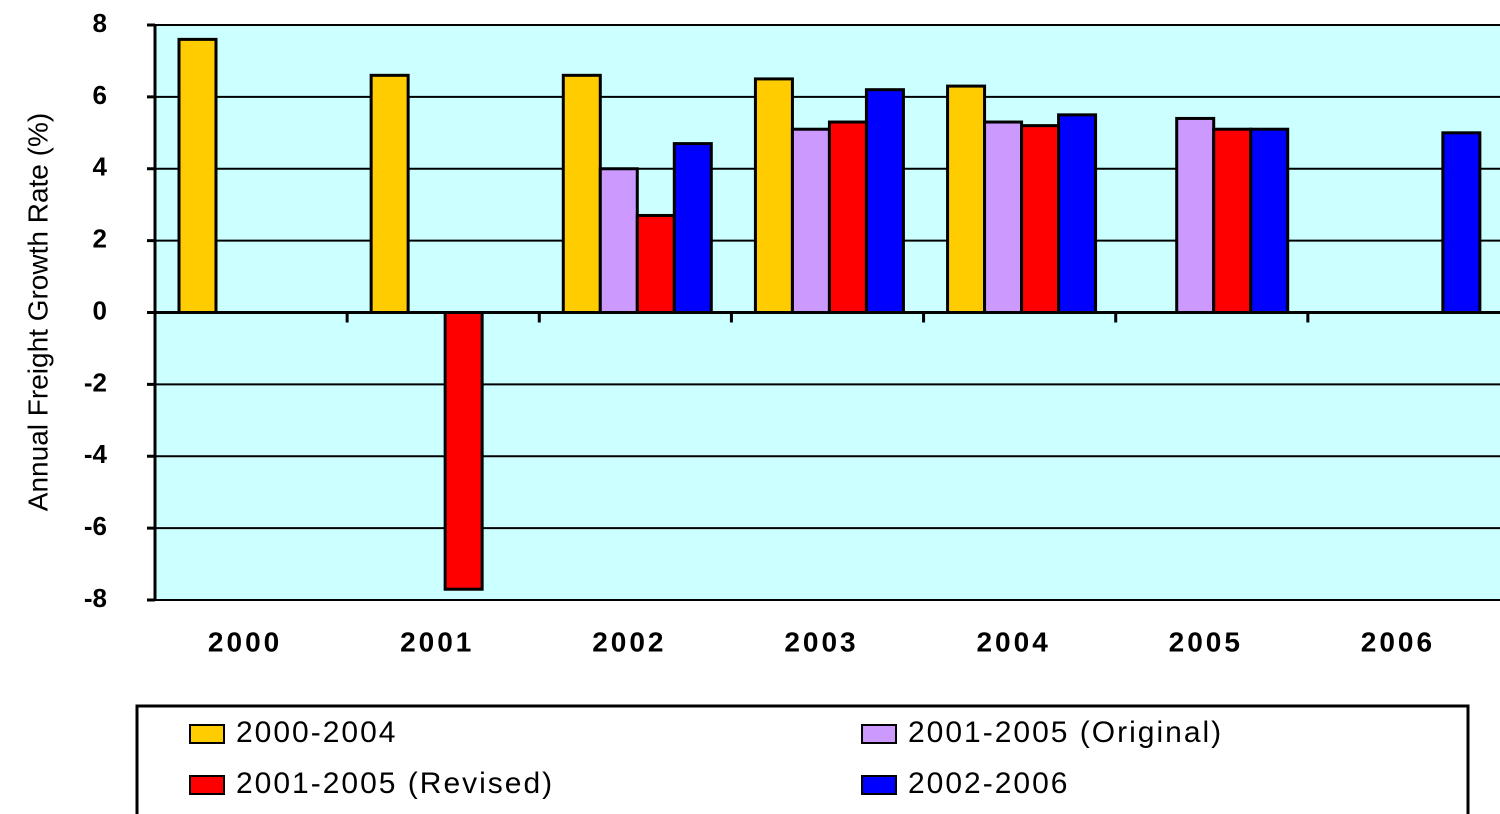 The height and width of the screenshot is (814, 1500). I want to click on x-tick-label: 2002, so click(629, 641).